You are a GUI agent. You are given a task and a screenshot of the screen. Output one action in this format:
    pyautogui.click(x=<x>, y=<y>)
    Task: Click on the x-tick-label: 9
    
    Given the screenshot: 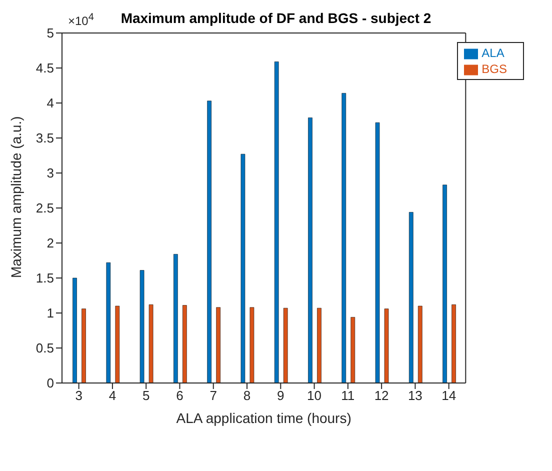 What is the action you would take?
    pyautogui.click(x=280, y=396)
    